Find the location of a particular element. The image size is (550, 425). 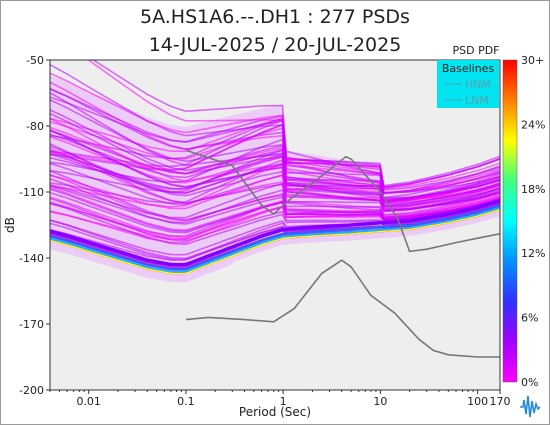

colorbar-label: 0% is located at coordinates (529, 382).